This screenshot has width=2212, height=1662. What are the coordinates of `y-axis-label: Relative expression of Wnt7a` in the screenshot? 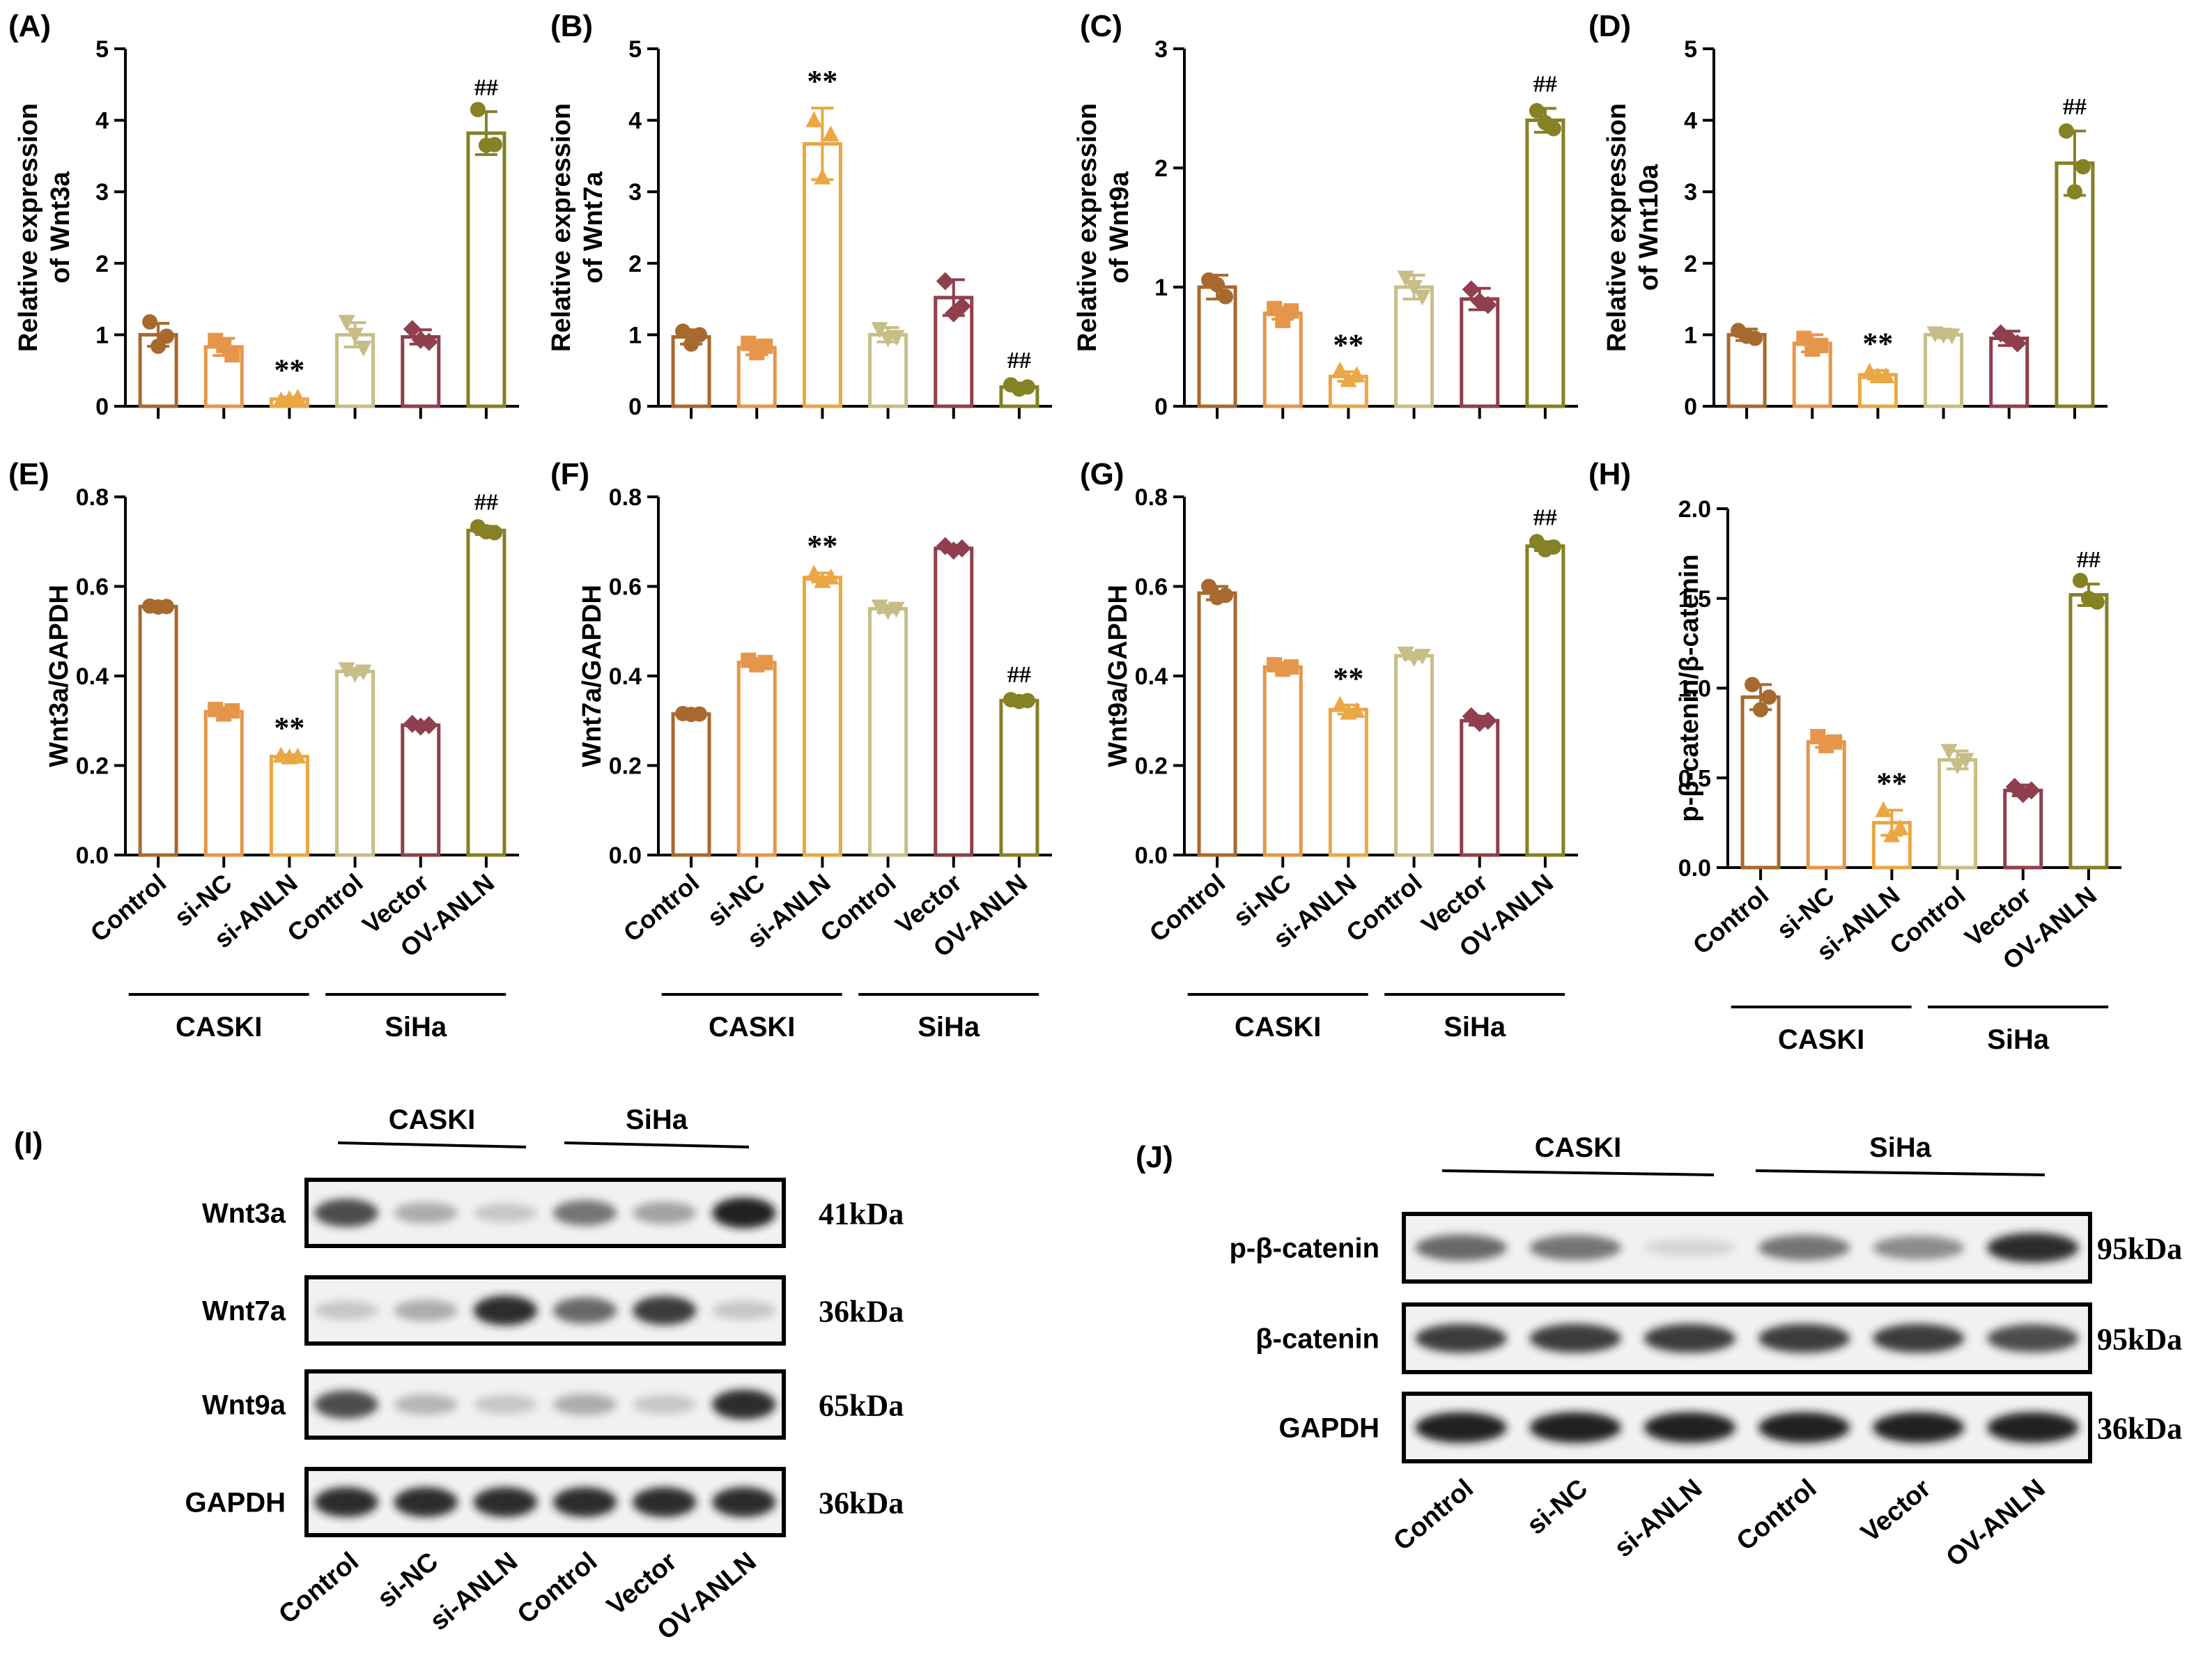 It's located at (577, 227).